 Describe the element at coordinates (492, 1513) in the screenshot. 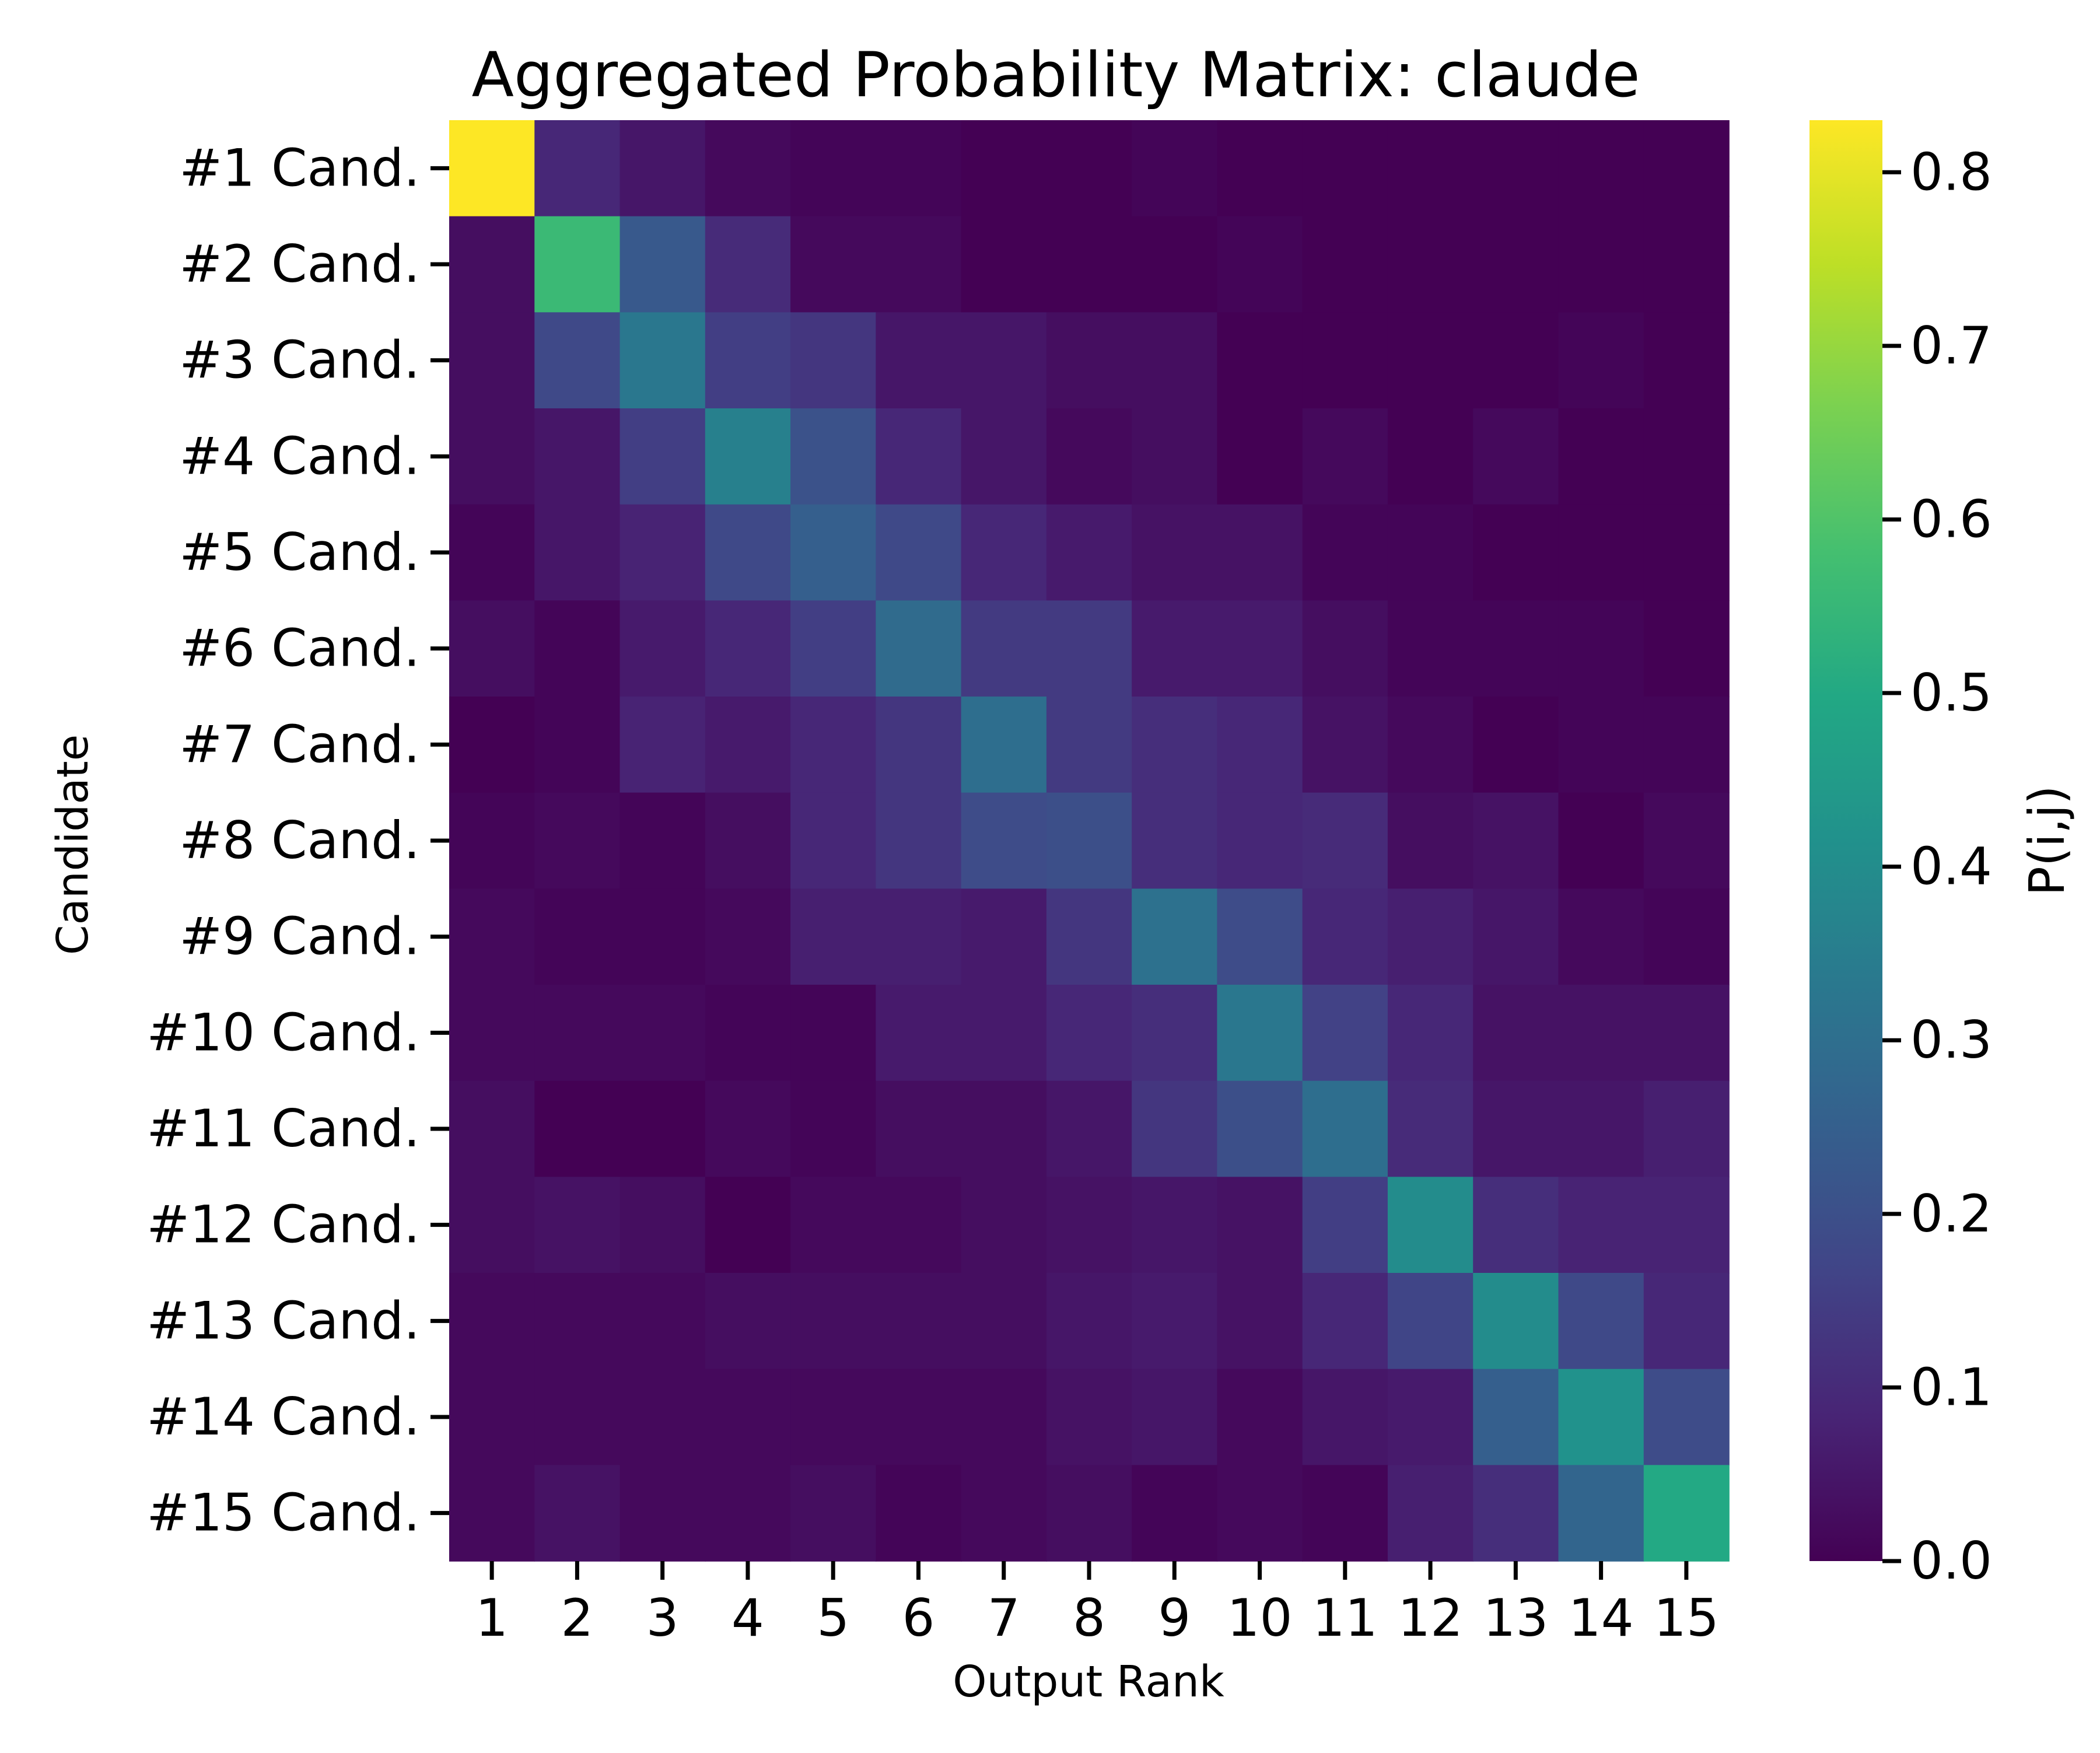

I see `heatmap-cell-r15-c1` at that location.